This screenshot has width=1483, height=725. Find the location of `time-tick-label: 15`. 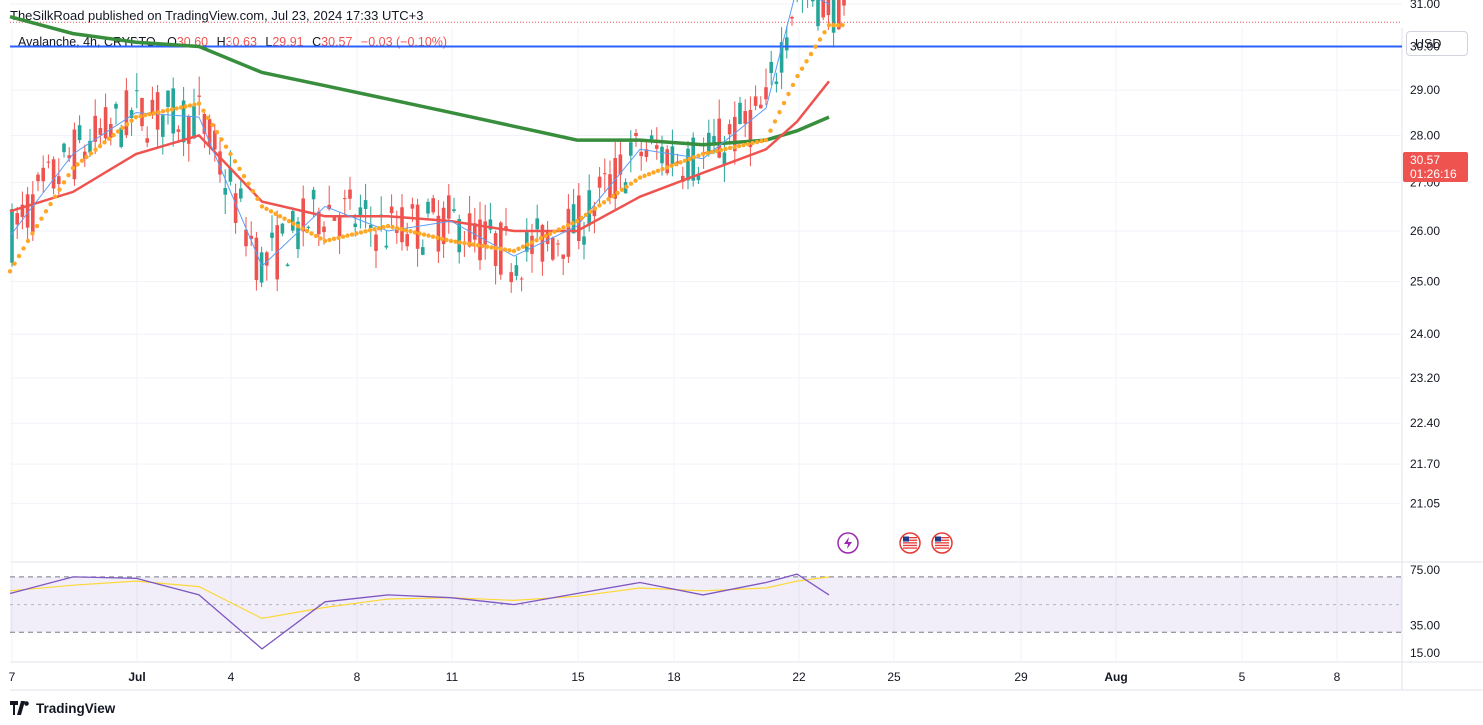

time-tick-label: 15 is located at coordinates (578, 677).